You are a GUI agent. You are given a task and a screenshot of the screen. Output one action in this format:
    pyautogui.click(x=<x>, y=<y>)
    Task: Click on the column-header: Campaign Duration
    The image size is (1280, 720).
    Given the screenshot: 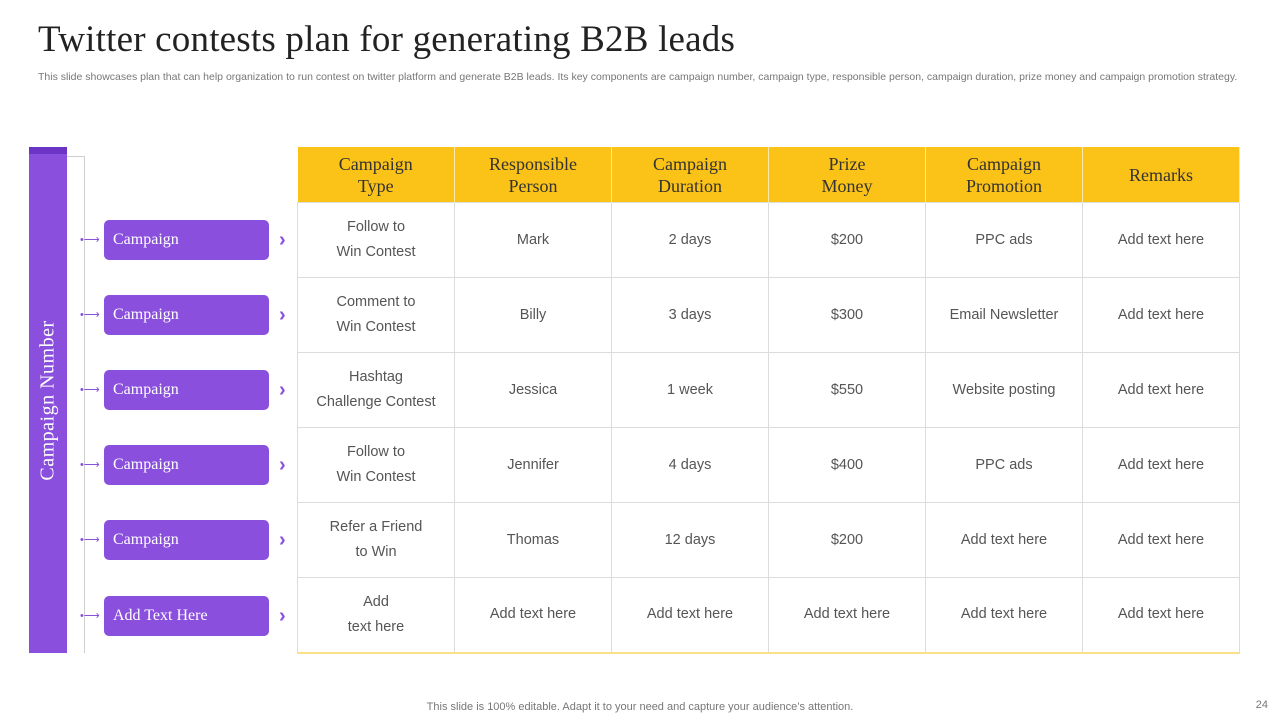 What is the action you would take?
    pyautogui.click(x=690, y=175)
    